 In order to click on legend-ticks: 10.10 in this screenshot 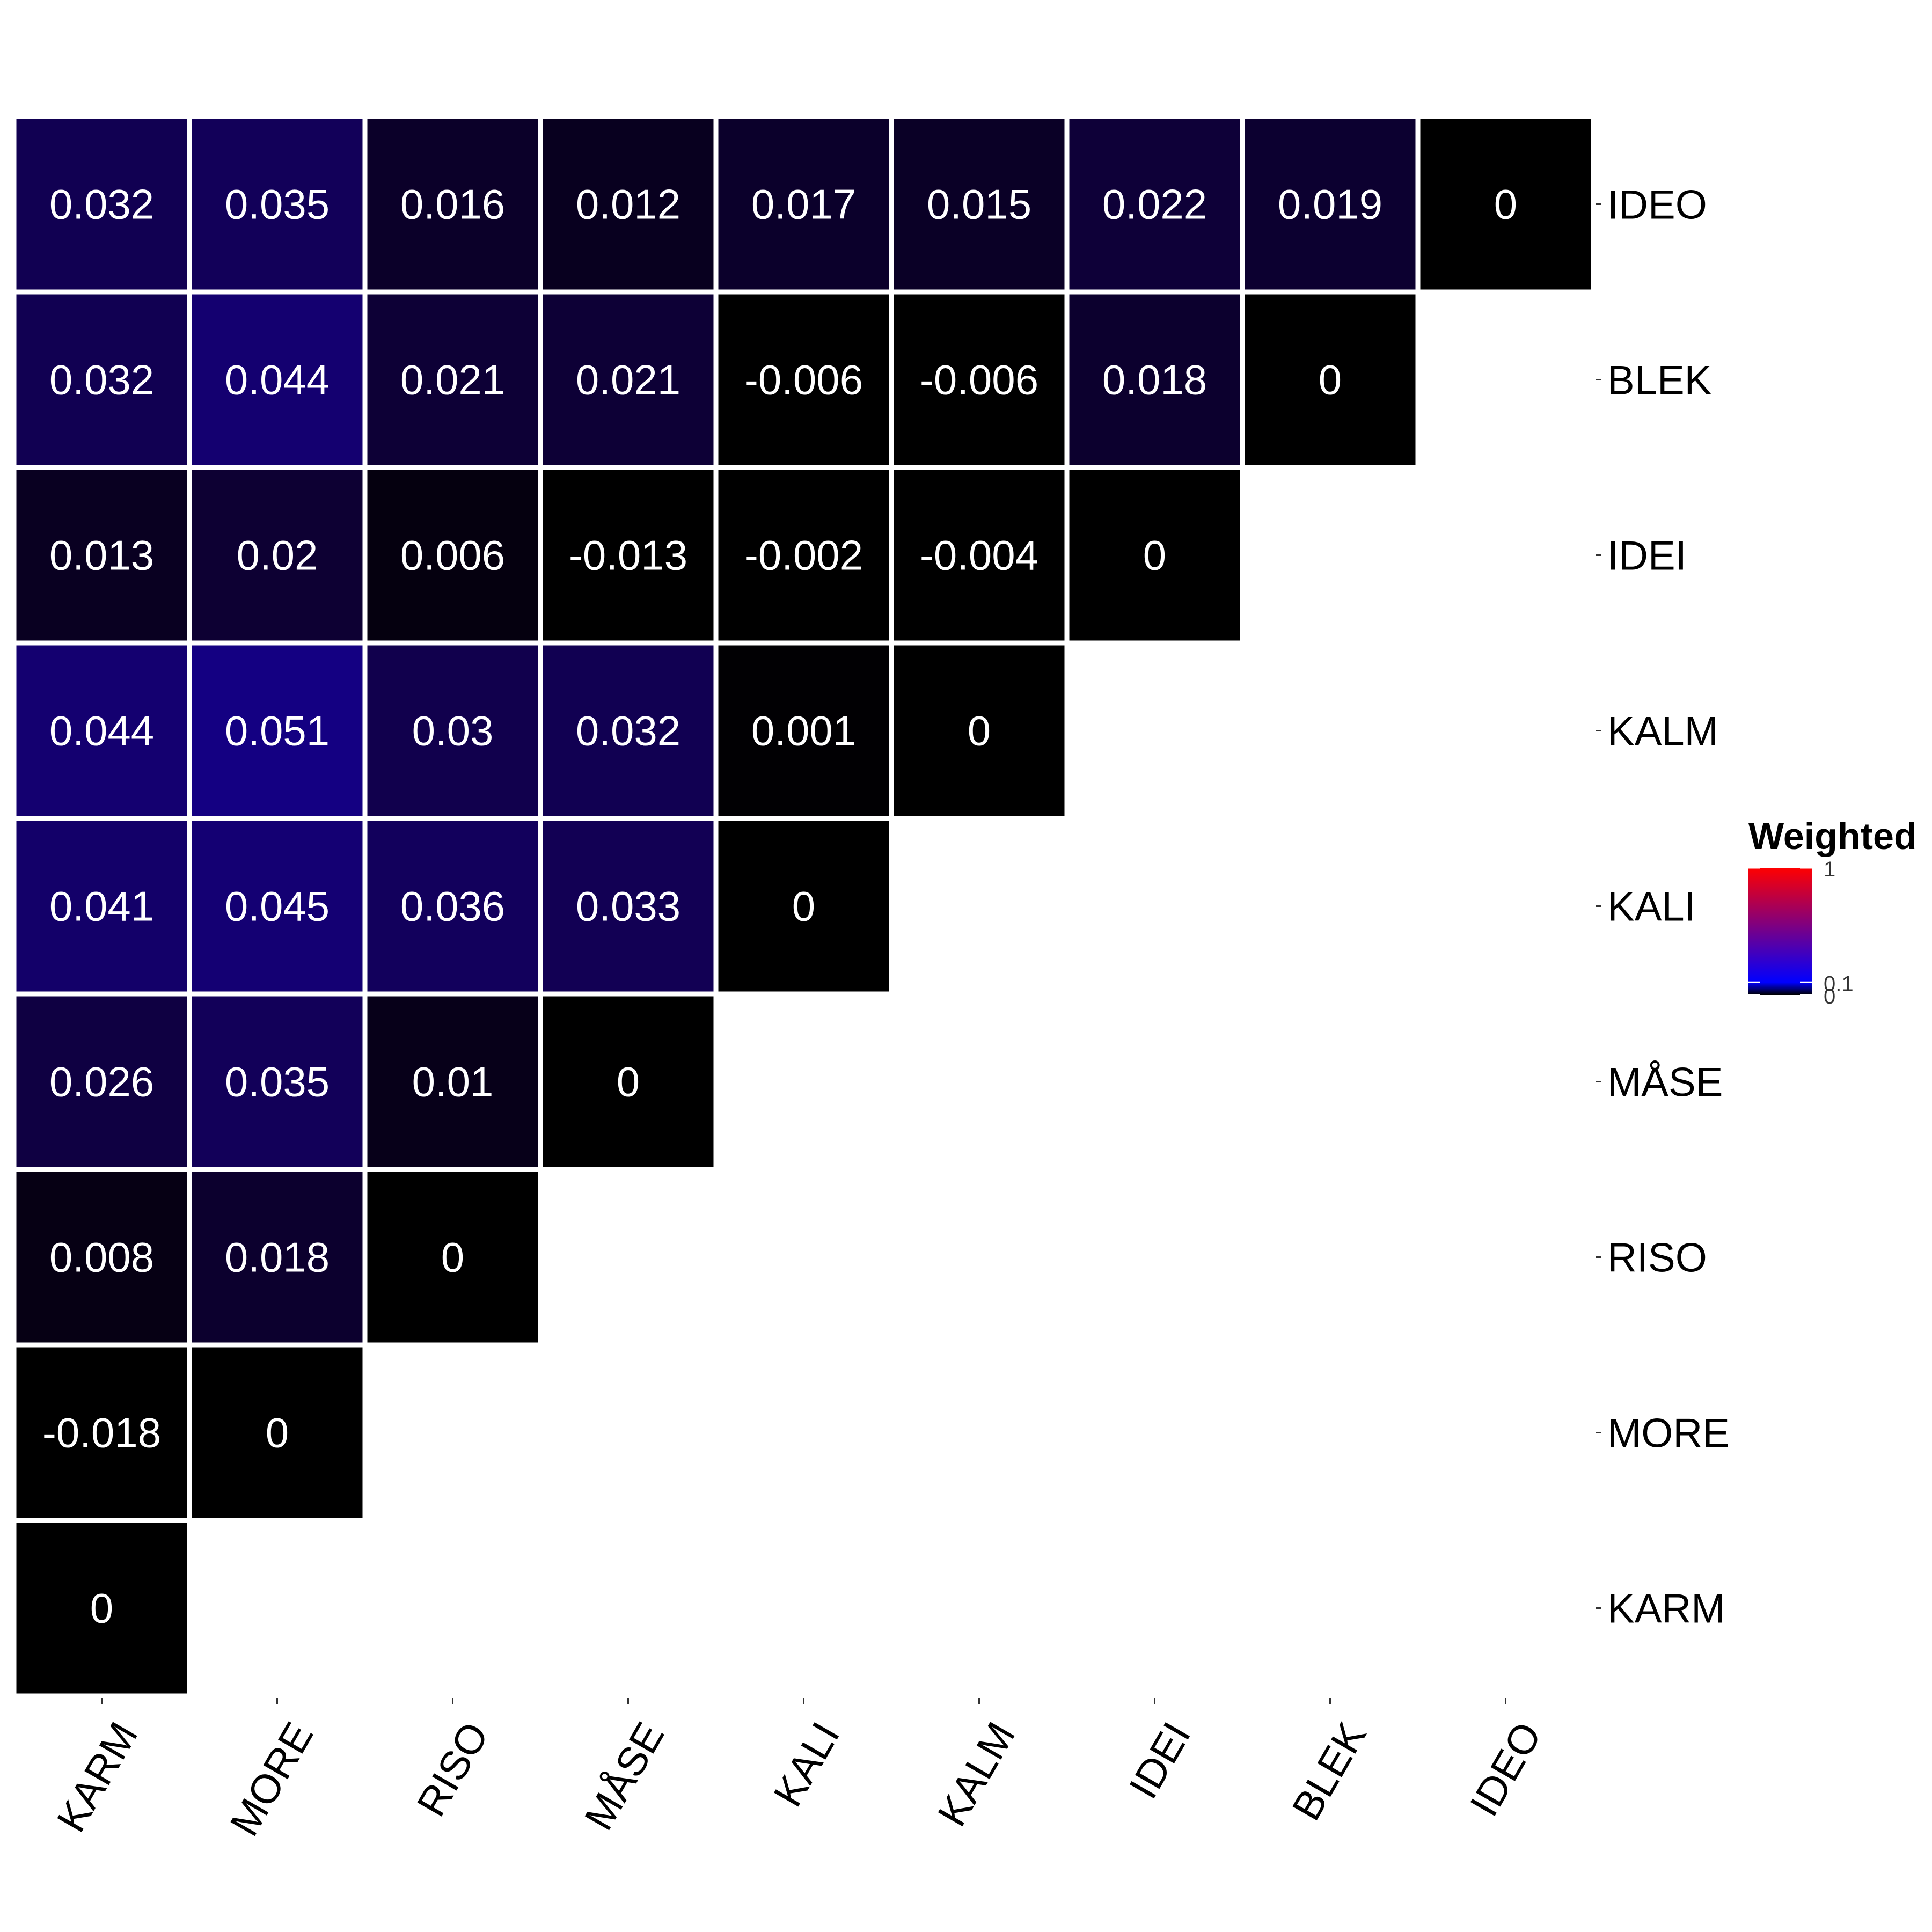, I will do `click(1801, 933)`.